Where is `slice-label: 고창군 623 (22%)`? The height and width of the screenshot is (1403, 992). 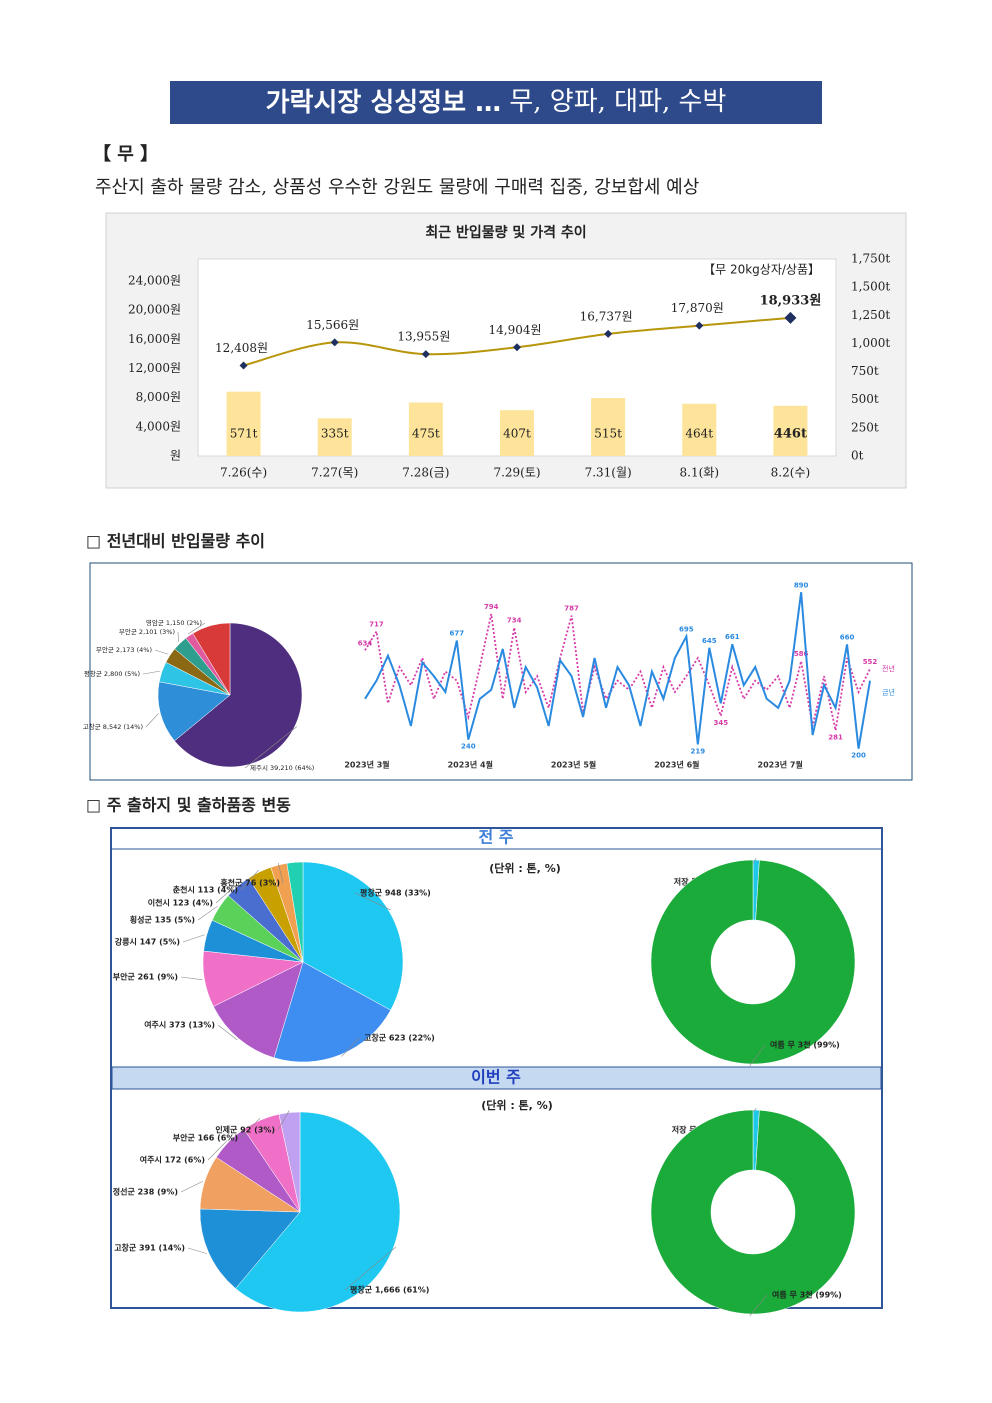 slice-label: 고창군 623 (22%) is located at coordinates (399, 1038).